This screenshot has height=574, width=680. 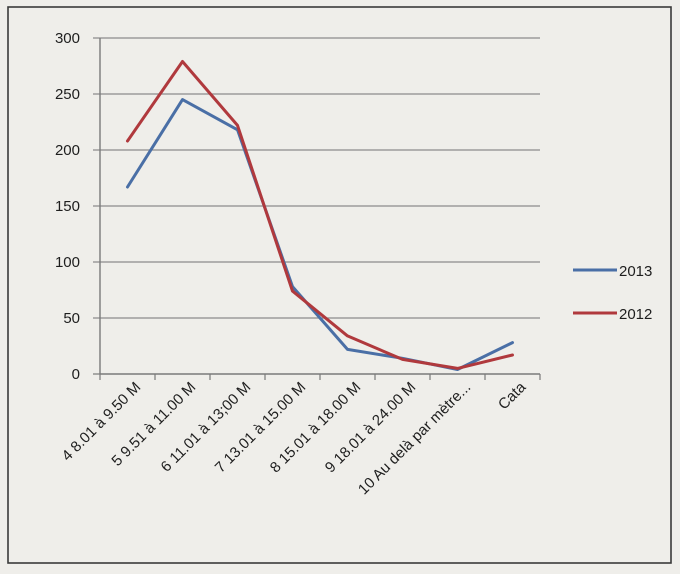 What do you see at coordinates (635, 314) in the screenshot?
I see `legend-label-2012: 2012` at bounding box center [635, 314].